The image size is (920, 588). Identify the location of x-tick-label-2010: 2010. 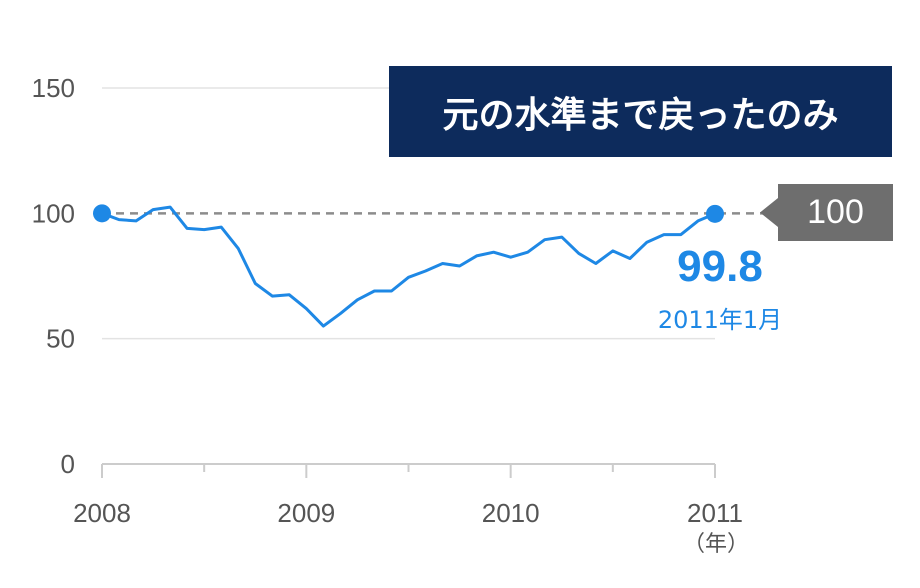
(511, 513).